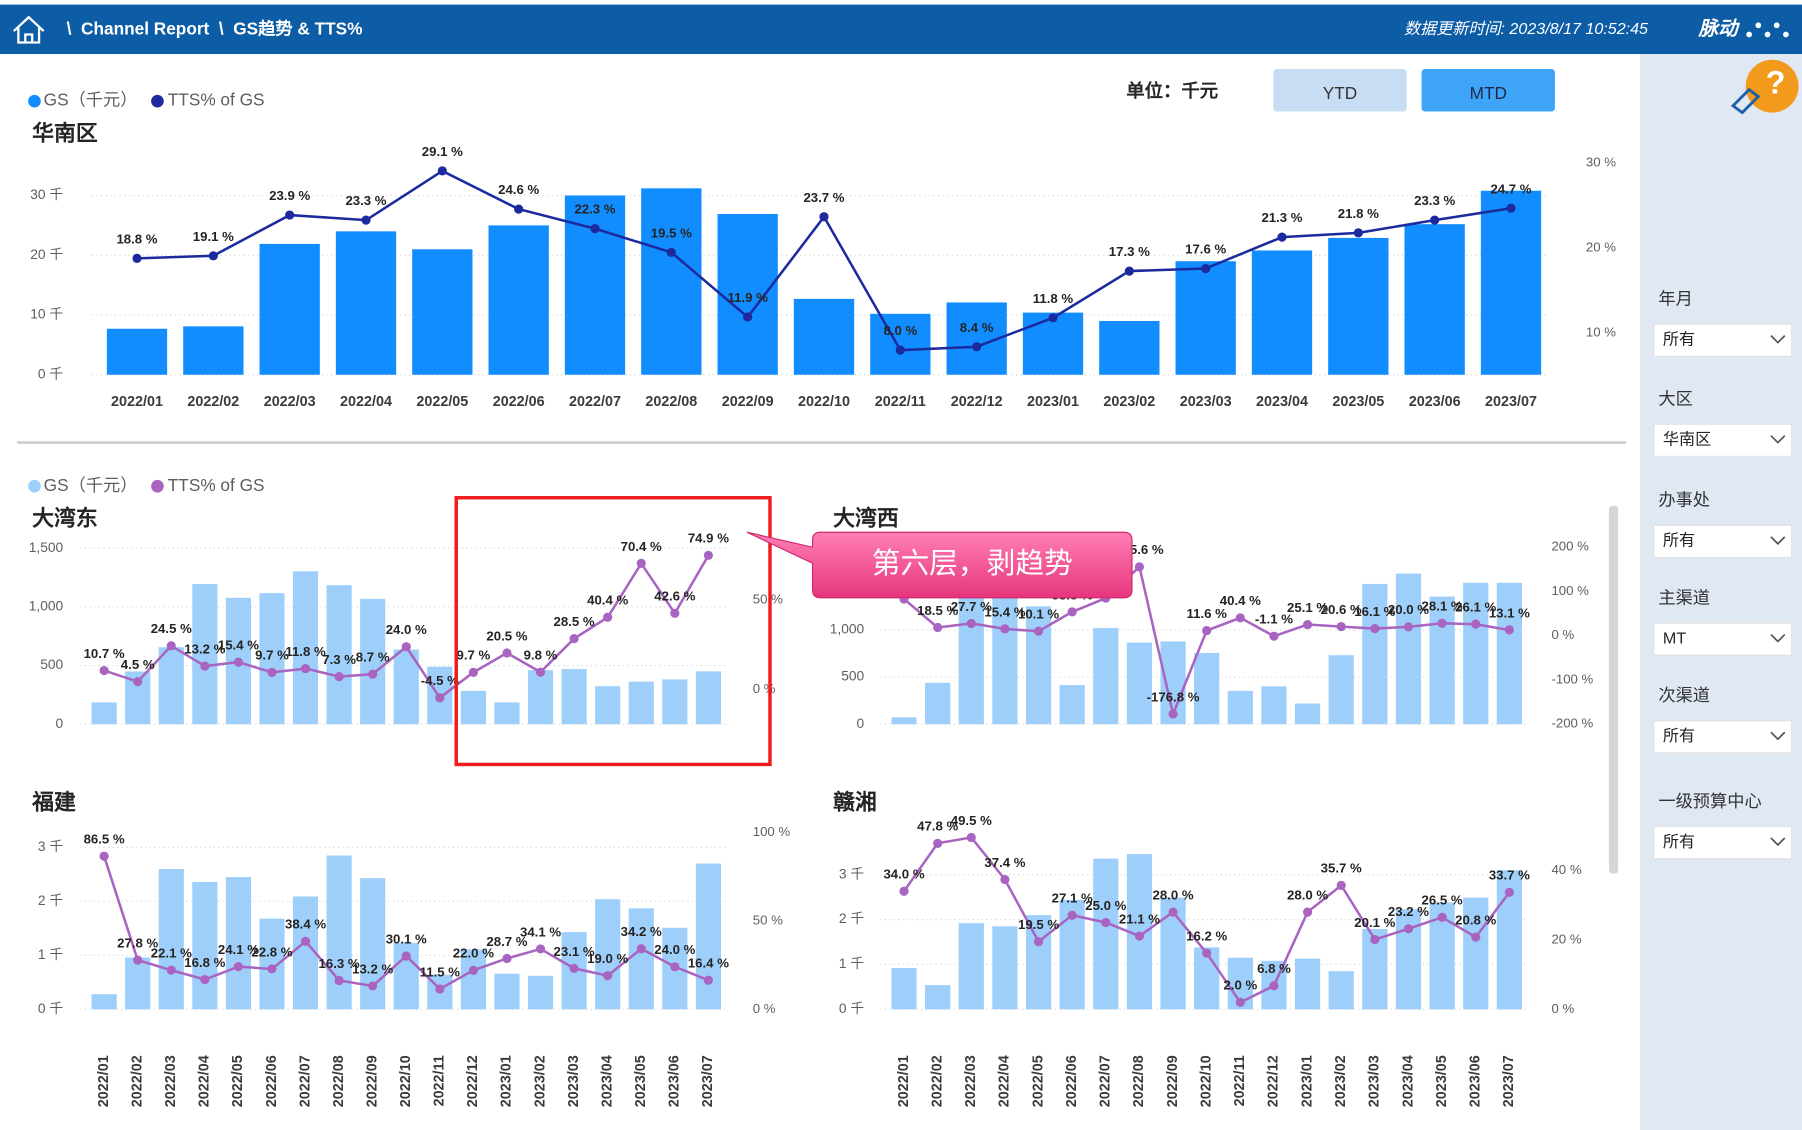 The image size is (1802, 1130). I want to click on data-label: 74.9 %, so click(708, 538).